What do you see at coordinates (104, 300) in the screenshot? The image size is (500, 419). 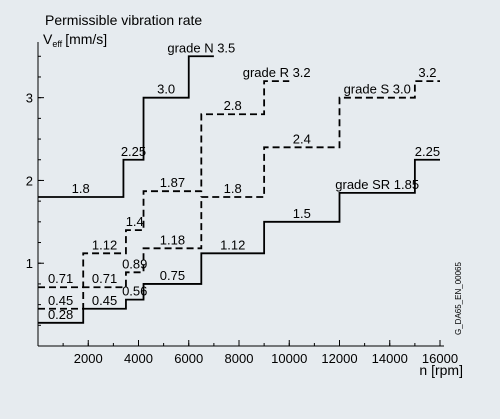 I see `data-label-grade-sr: 0.45` at bounding box center [104, 300].